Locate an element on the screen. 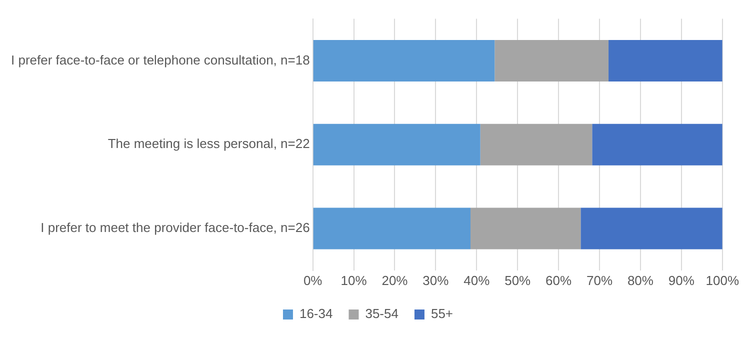 This screenshot has width=750, height=339. x-tick-label: 50% is located at coordinates (518, 280).